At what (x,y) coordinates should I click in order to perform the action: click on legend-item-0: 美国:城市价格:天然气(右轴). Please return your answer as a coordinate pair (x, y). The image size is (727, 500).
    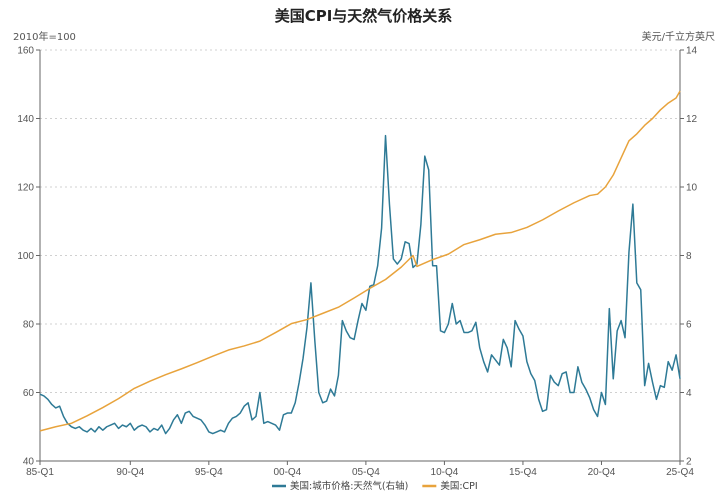
    Looking at the image, I should click on (340, 486).